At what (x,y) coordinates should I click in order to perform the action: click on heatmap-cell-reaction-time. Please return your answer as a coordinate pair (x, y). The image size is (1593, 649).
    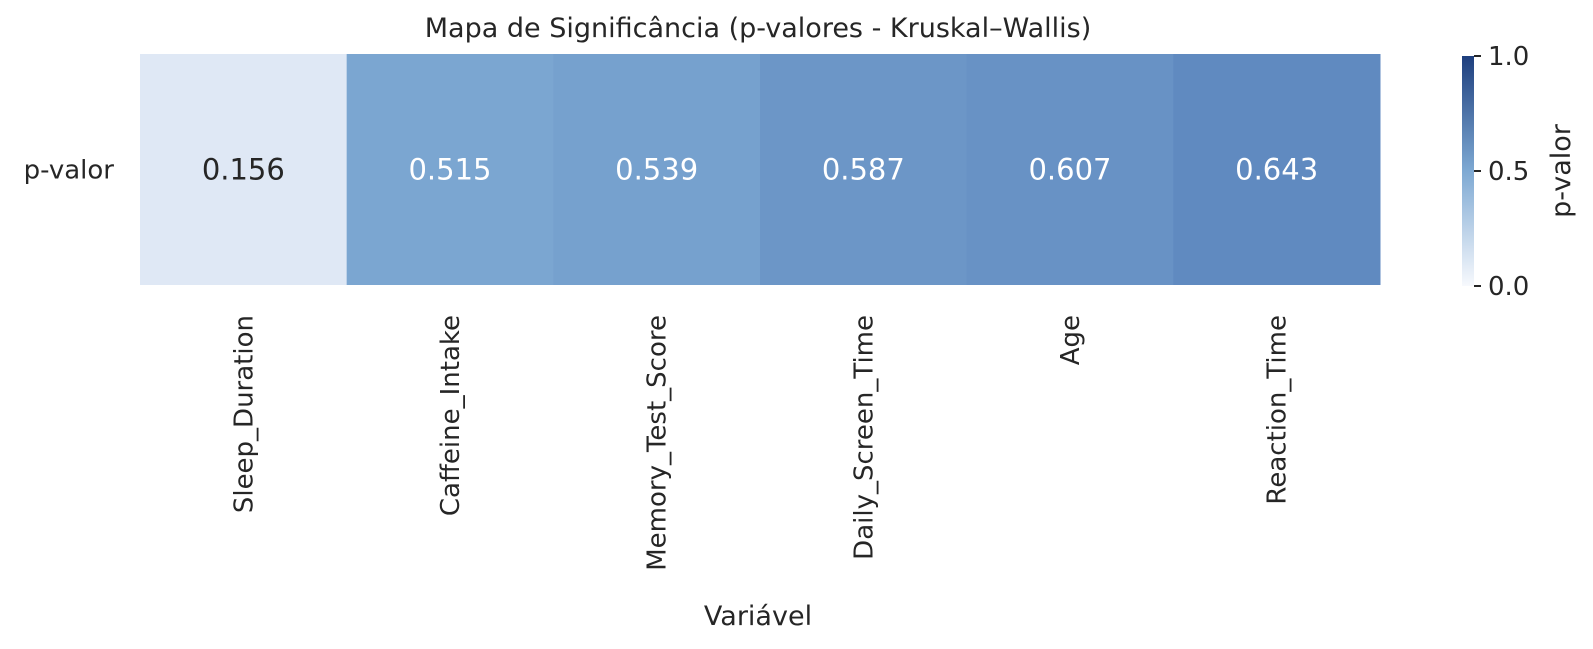
    Looking at the image, I should click on (1277, 169).